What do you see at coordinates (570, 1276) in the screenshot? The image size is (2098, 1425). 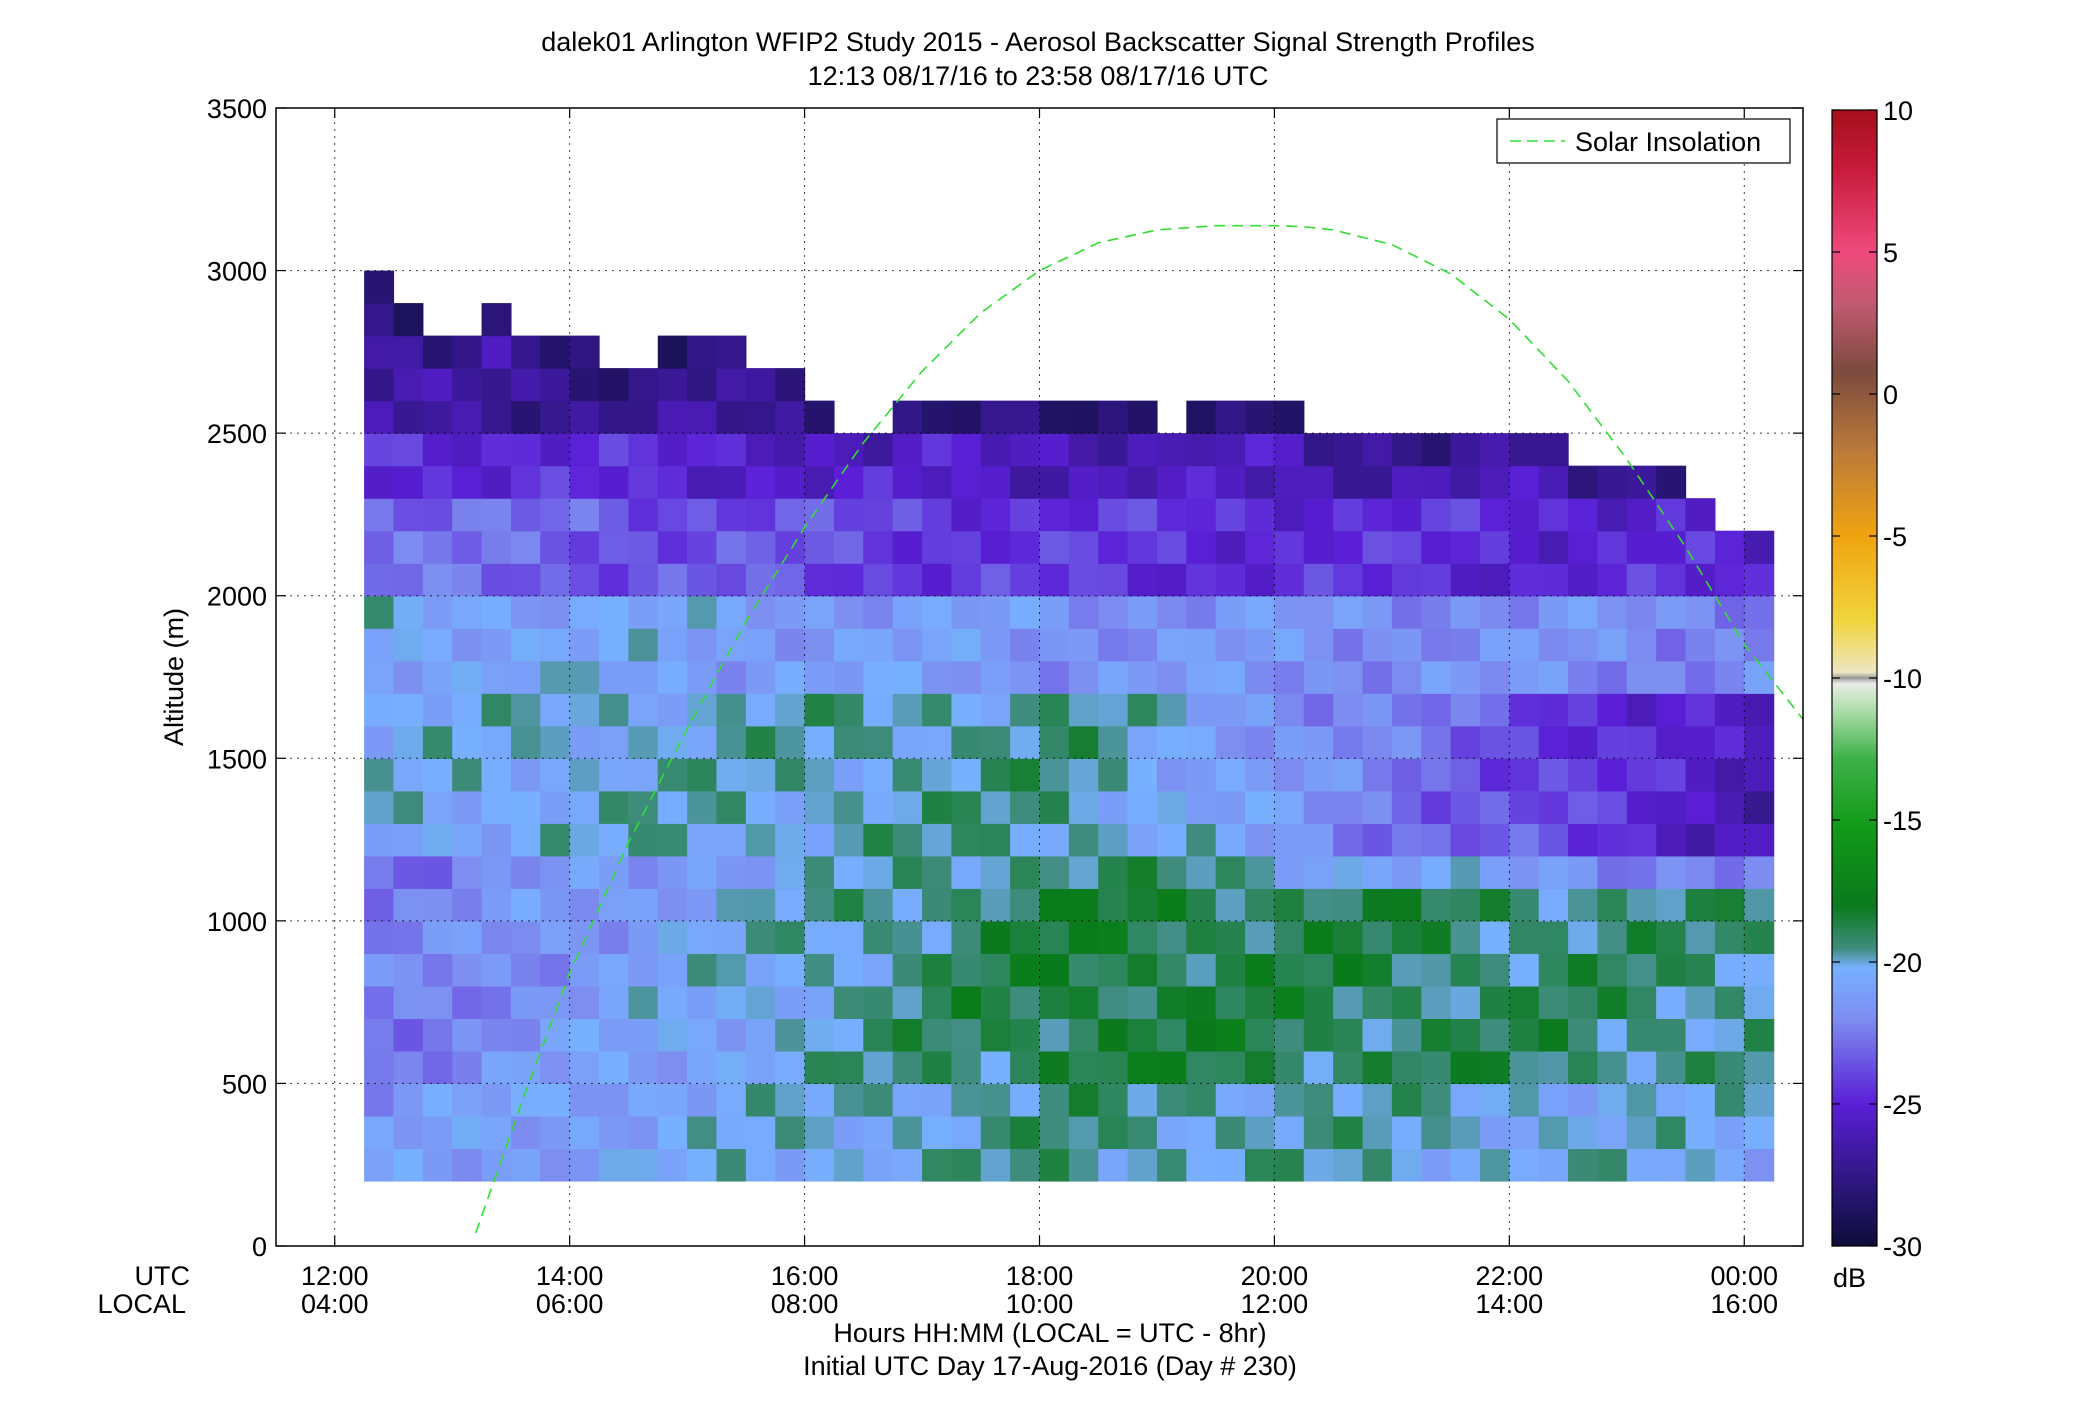 I see `x-tick-label-utc: 14:00` at bounding box center [570, 1276].